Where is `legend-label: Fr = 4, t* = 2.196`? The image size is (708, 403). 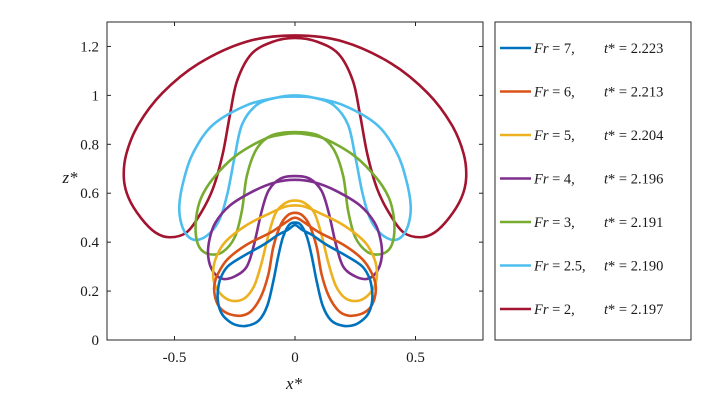 legend-label: Fr = 4, t* = 2.196 is located at coordinates (598, 180).